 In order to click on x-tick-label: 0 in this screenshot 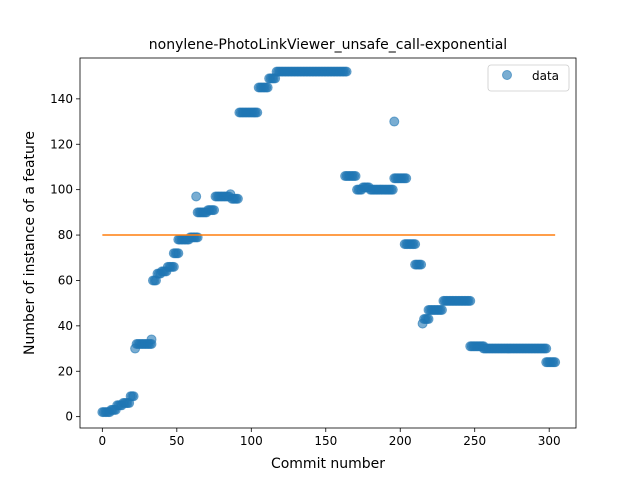, I will do `click(103, 441)`.